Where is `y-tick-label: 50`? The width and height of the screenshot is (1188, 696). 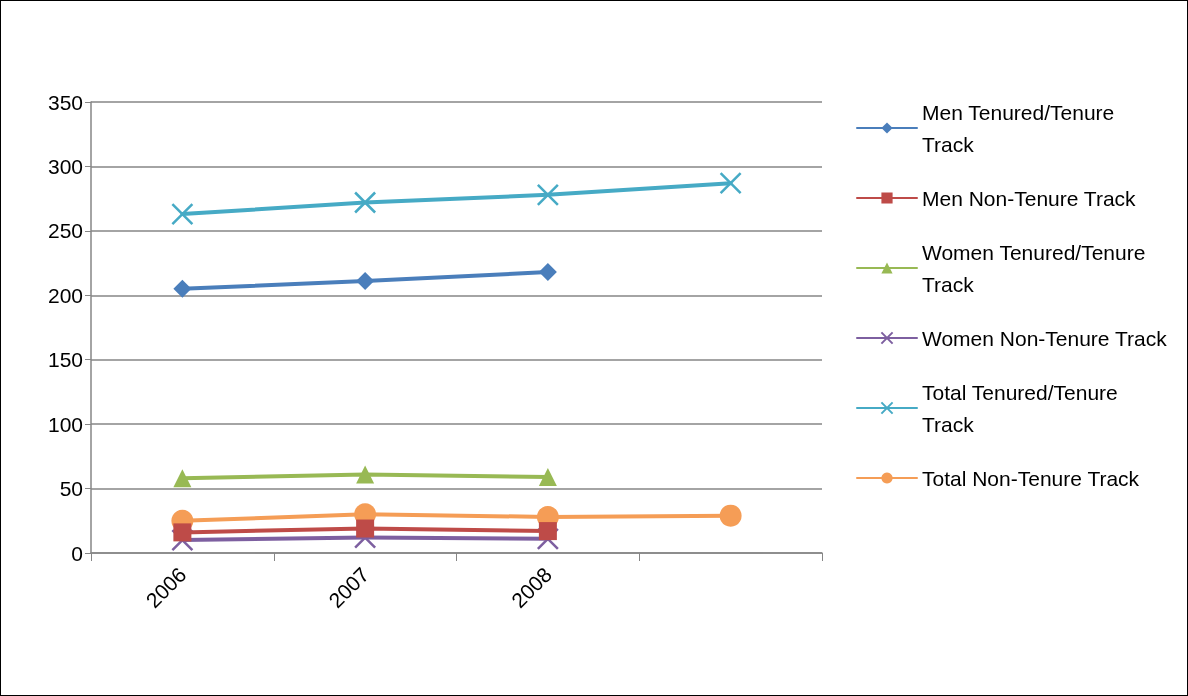
y-tick-label: 50 is located at coordinates (71, 489).